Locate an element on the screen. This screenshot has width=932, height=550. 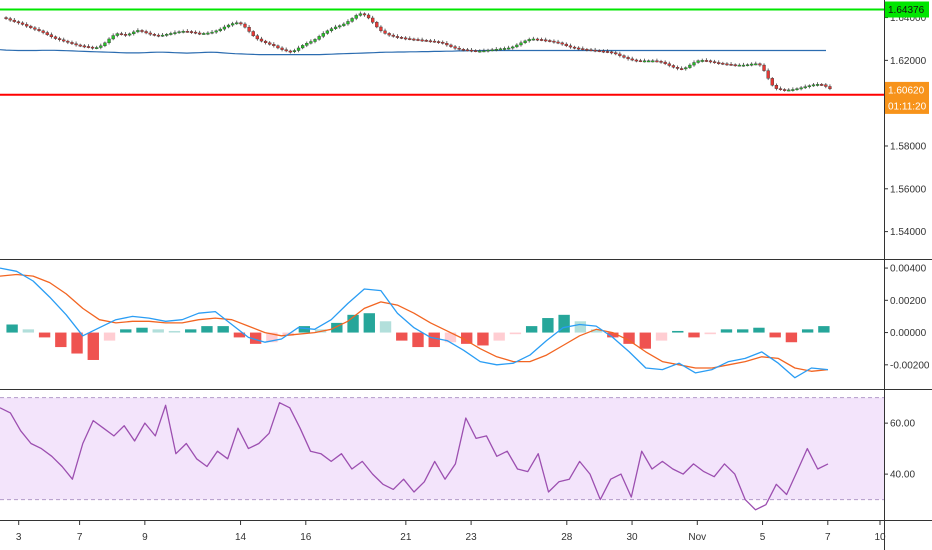
time-tick-label: 3 is located at coordinates (19, 537).